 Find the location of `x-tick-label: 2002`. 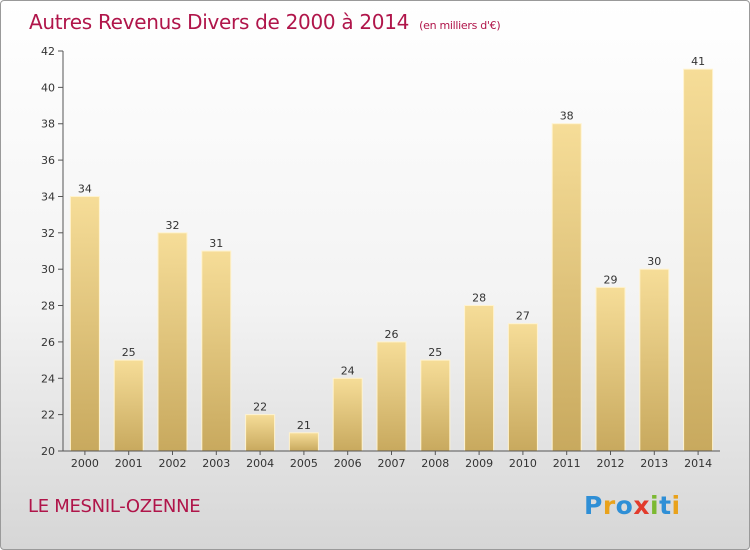

x-tick-label: 2002 is located at coordinates (173, 463).